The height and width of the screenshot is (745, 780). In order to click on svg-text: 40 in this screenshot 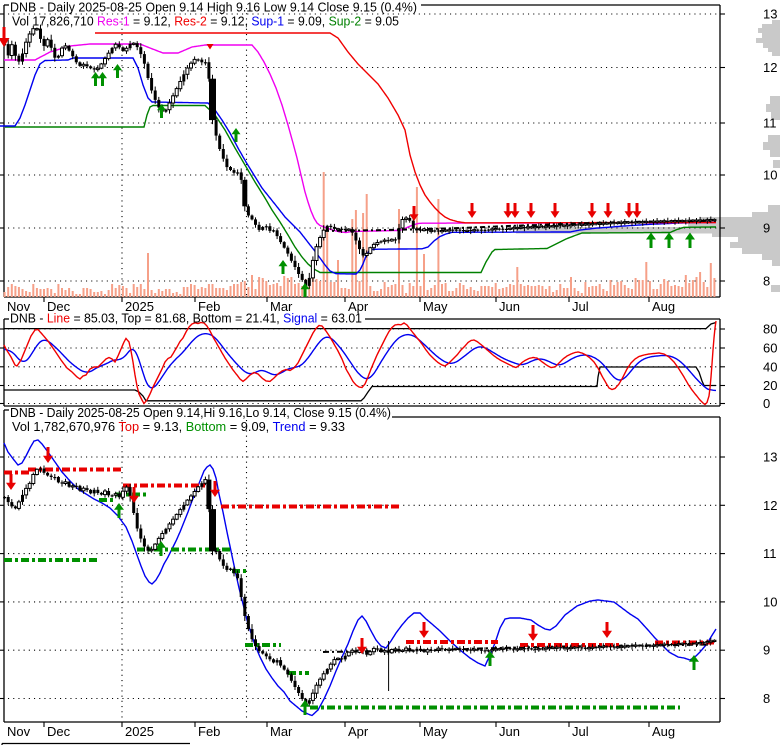, I will do `click(770, 366)`.